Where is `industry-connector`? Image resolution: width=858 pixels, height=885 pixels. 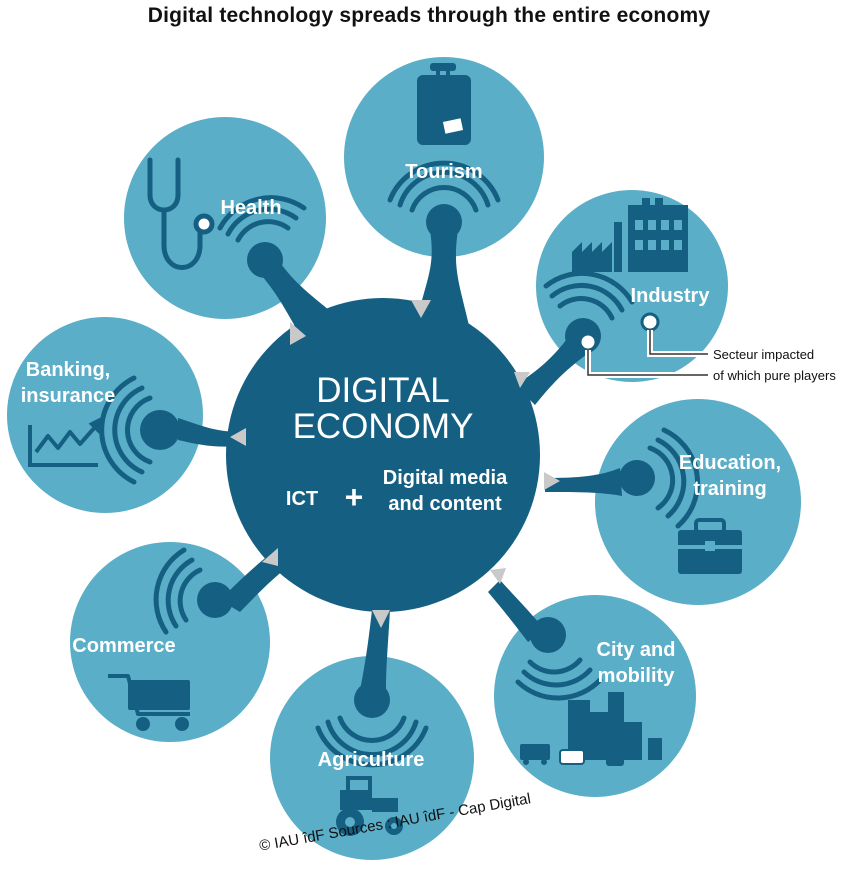 industry-connector is located at coordinates (552, 370).